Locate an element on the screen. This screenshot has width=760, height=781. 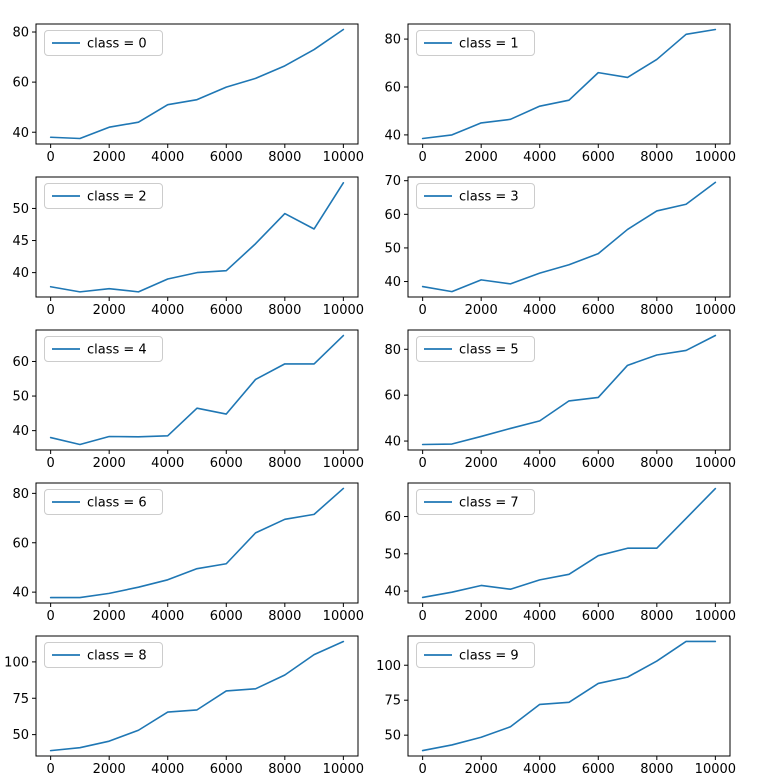
subplot-svg: 0 2000 4000 6000 8000 10000 40 60 80 class = 5 is located at coordinates (560, 400).